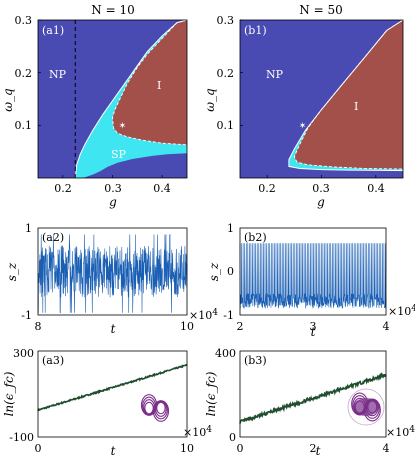  What do you see at coordinates (225, 353) in the screenshot?
I see `ytick-b3-400: 400` at bounding box center [225, 353].